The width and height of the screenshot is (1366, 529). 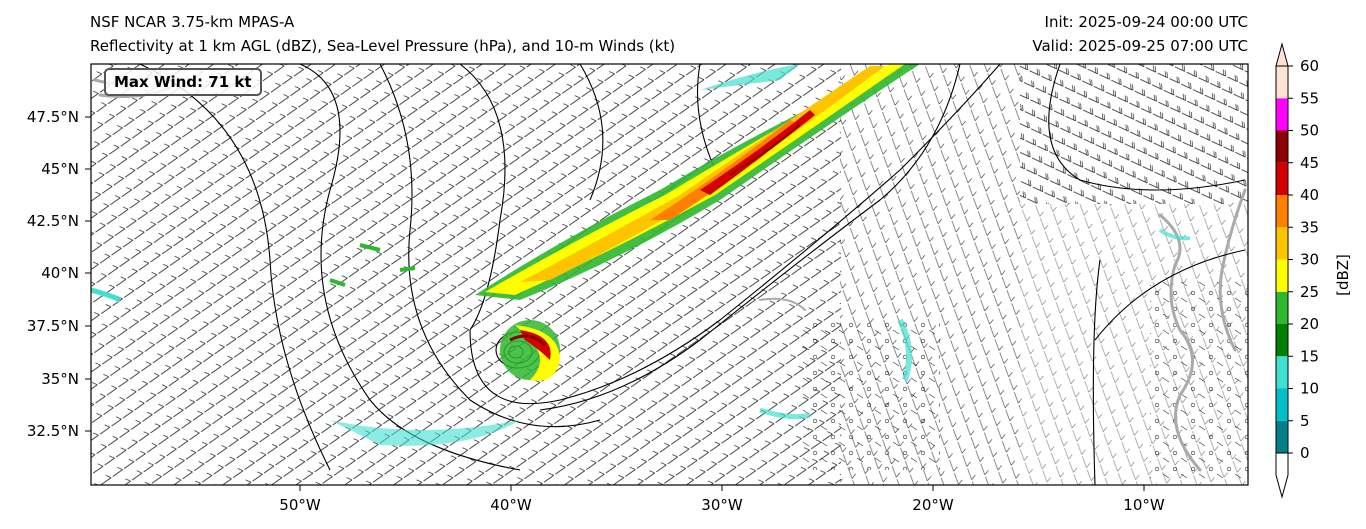 What do you see at coordinates (60, 273) in the screenshot?
I see `lat-label: 40°N` at bounding box center [60, 273].